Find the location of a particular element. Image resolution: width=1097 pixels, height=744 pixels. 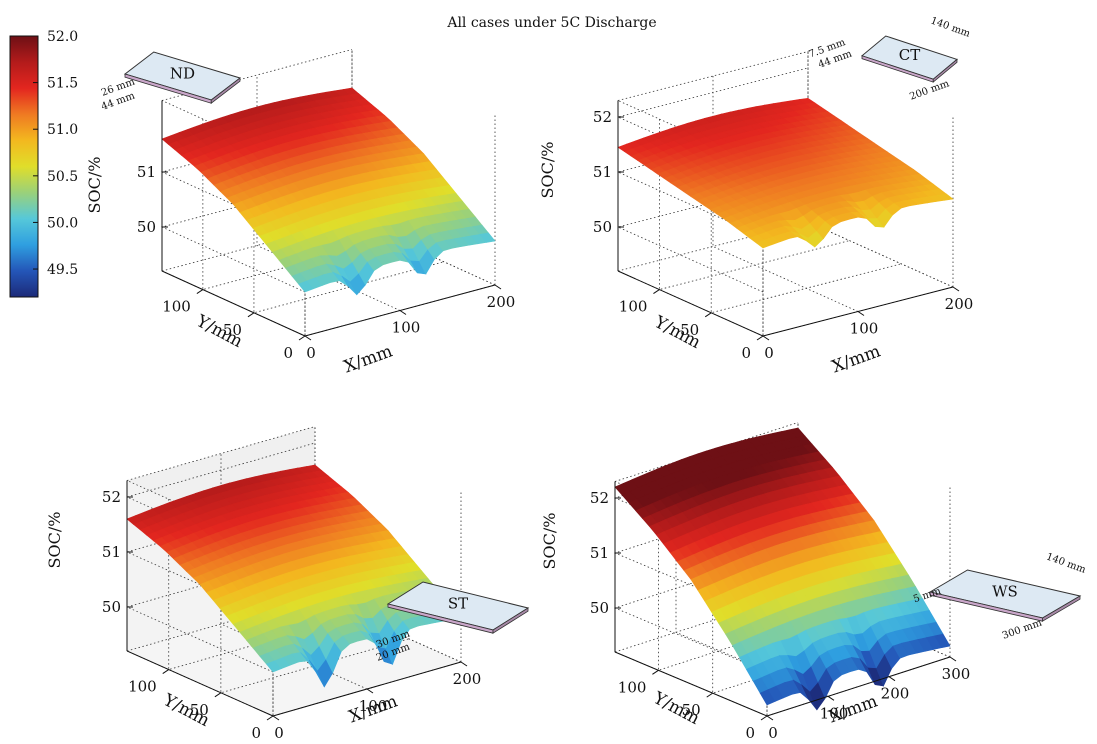

cell-dimension-label: 200 mm is located at coordinates (929, 90).